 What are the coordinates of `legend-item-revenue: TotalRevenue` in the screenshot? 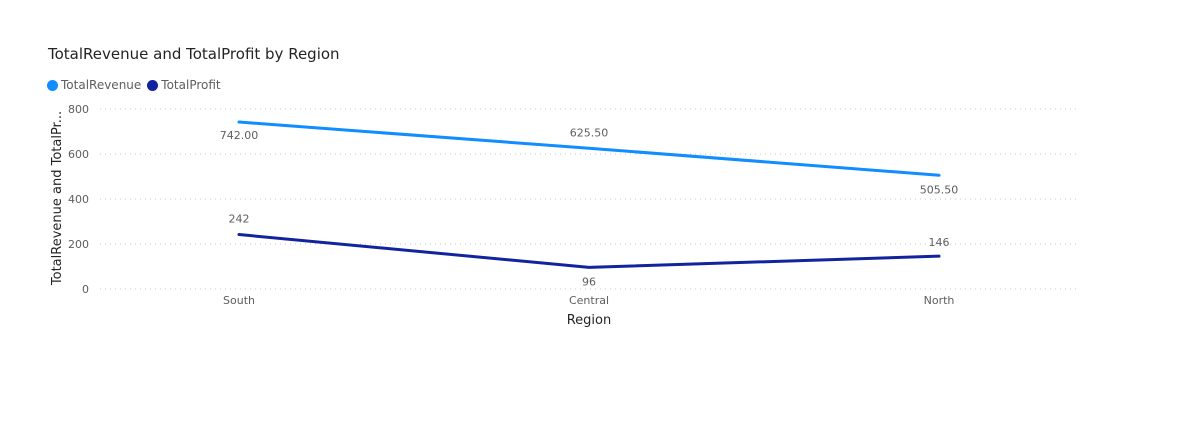 It's located at (94, 85).